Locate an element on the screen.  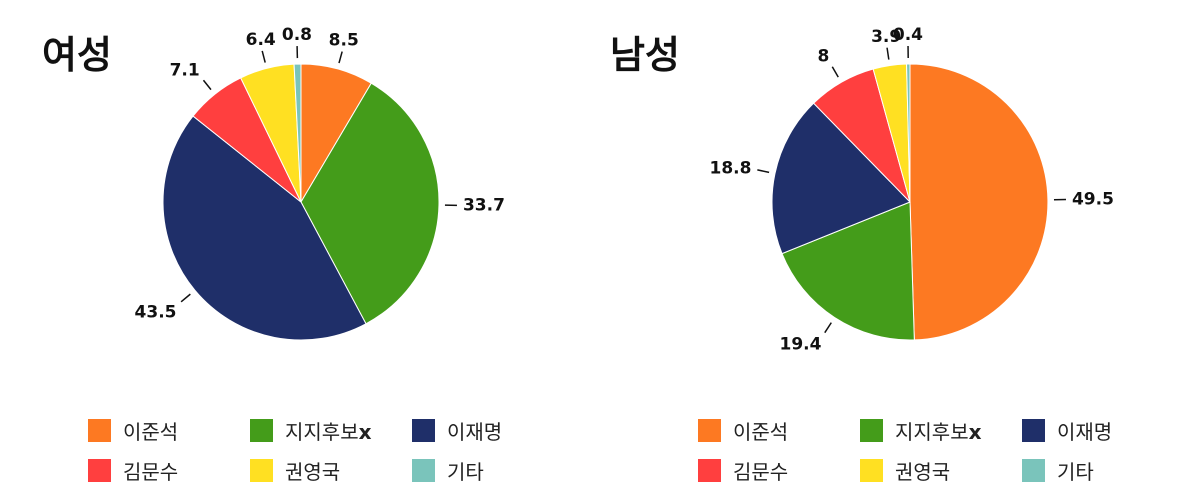
chart-title: 남성 is located at coordinates (645, 55).